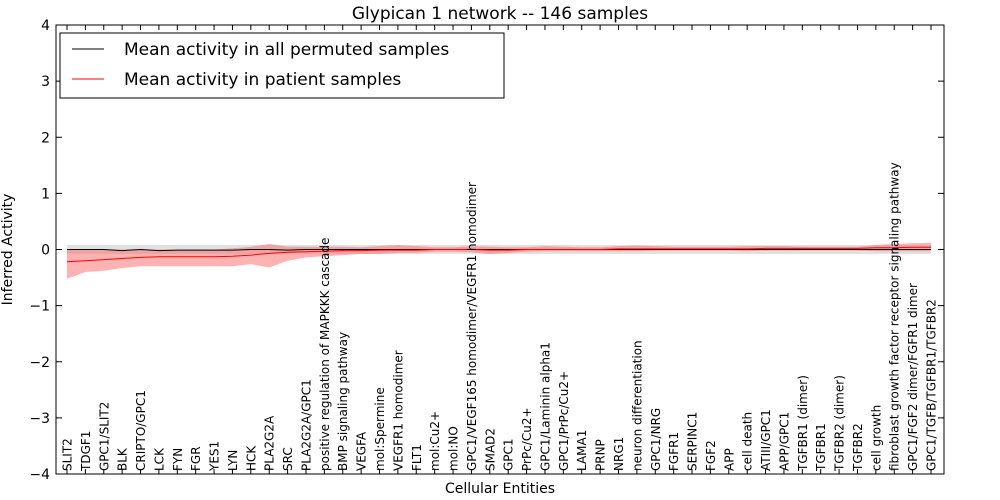 Image resolution: width=1000 pixels, height=500 pixels. I want to click on x-tick-label: APP, so click(729, 459).